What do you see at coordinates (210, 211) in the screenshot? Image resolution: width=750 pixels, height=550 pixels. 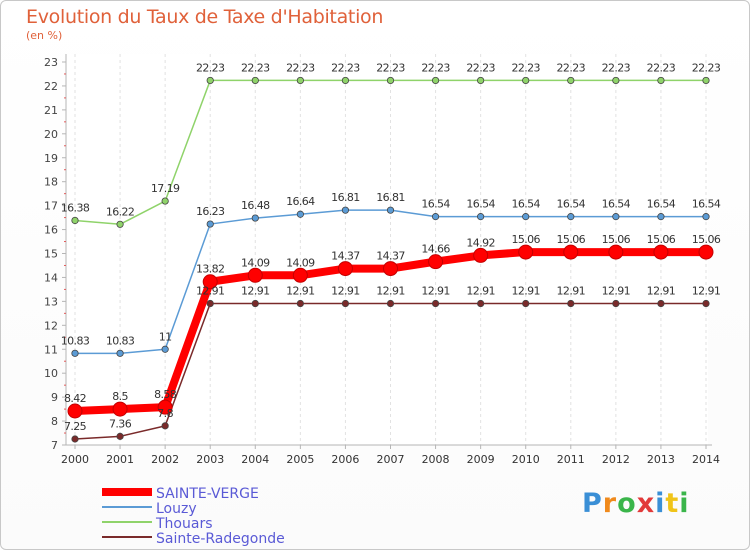 I see `data-label: 16.23` at bounding box center [210, 211].